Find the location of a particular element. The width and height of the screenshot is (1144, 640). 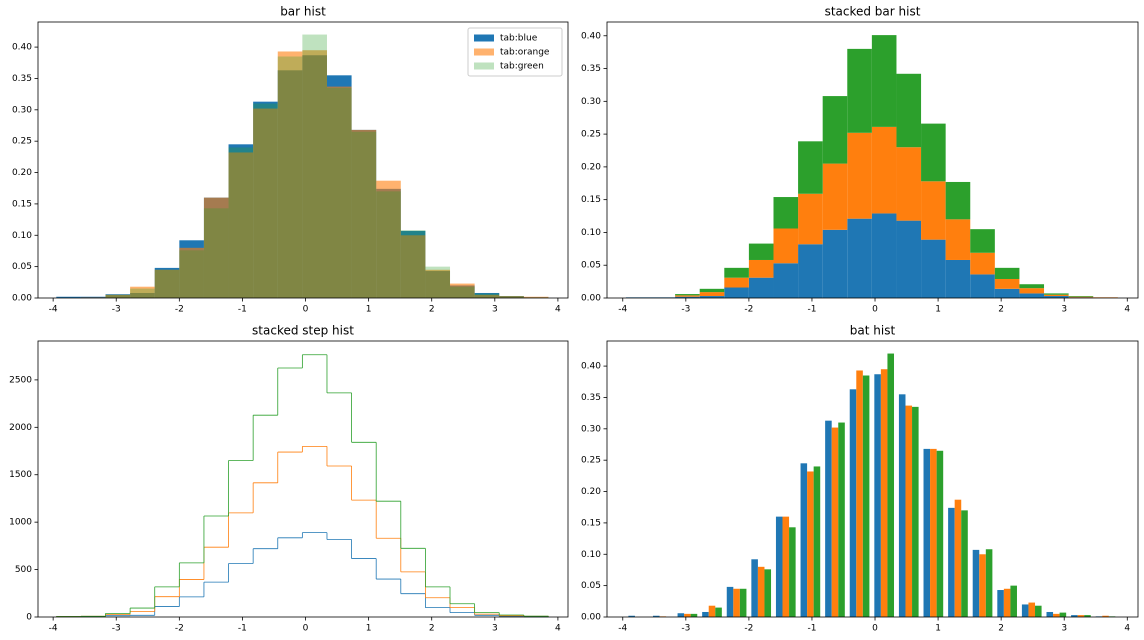

y-tick-label: 2500 is located at coordinates (20, 380).